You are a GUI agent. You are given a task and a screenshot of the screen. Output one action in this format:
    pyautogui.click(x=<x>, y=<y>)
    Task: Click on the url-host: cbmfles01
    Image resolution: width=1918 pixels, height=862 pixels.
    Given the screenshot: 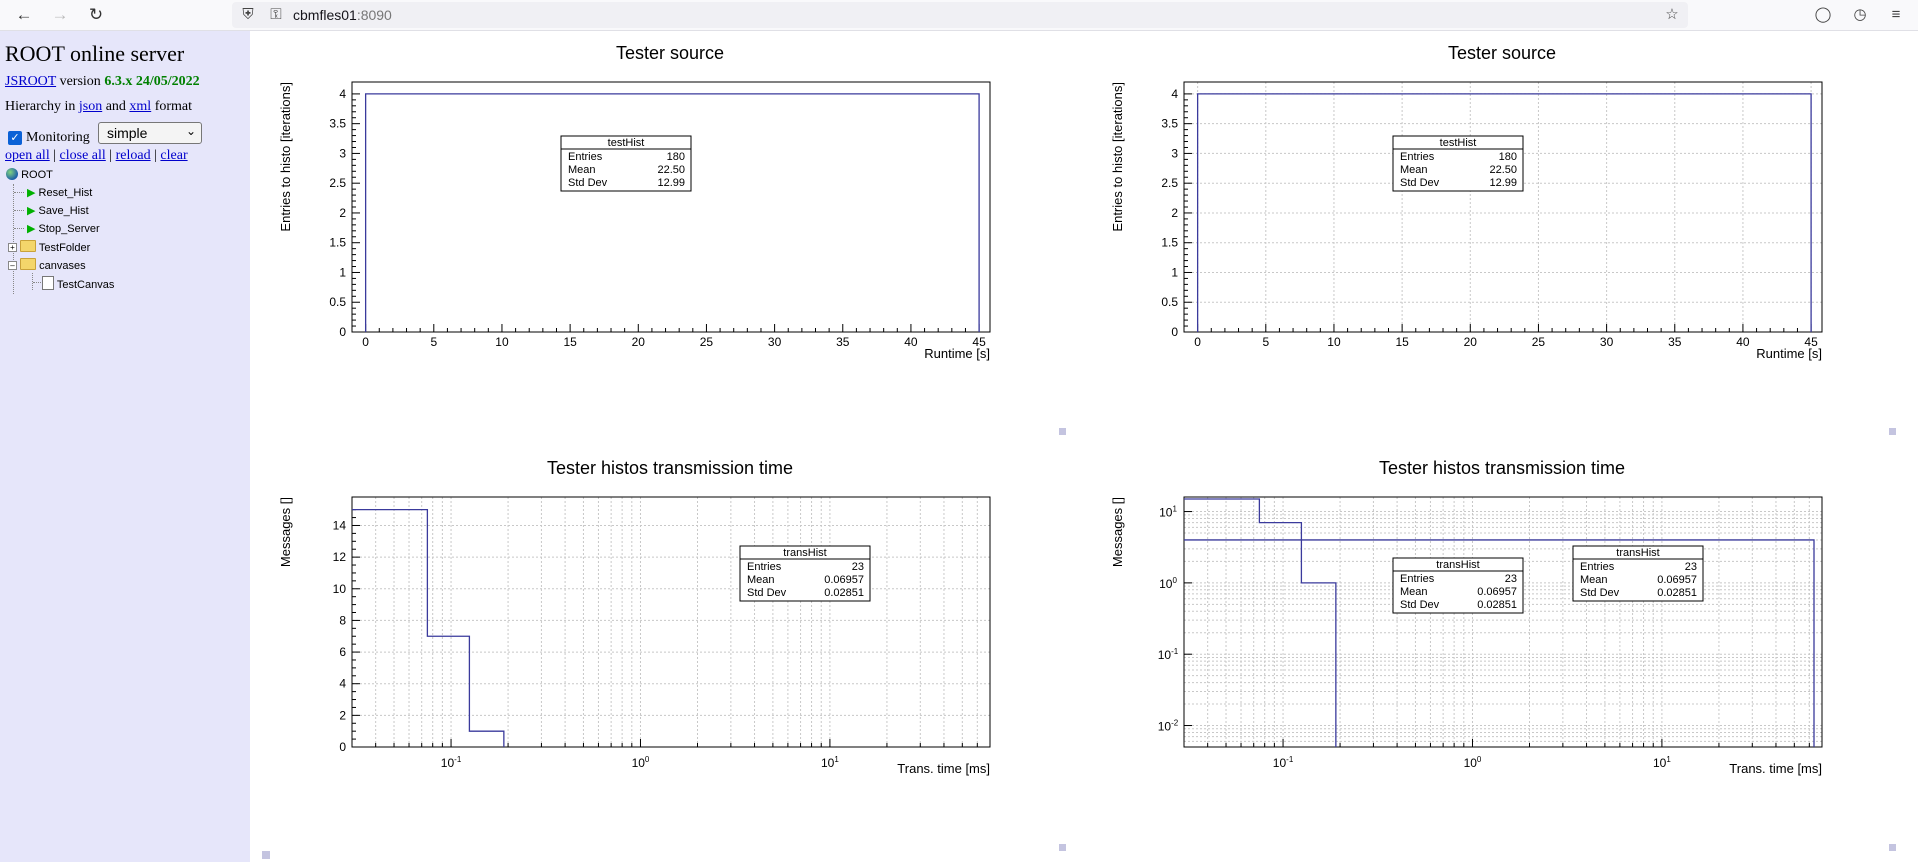 What is the action you would take?
    pyautogui.click(x=325, y=15)
    